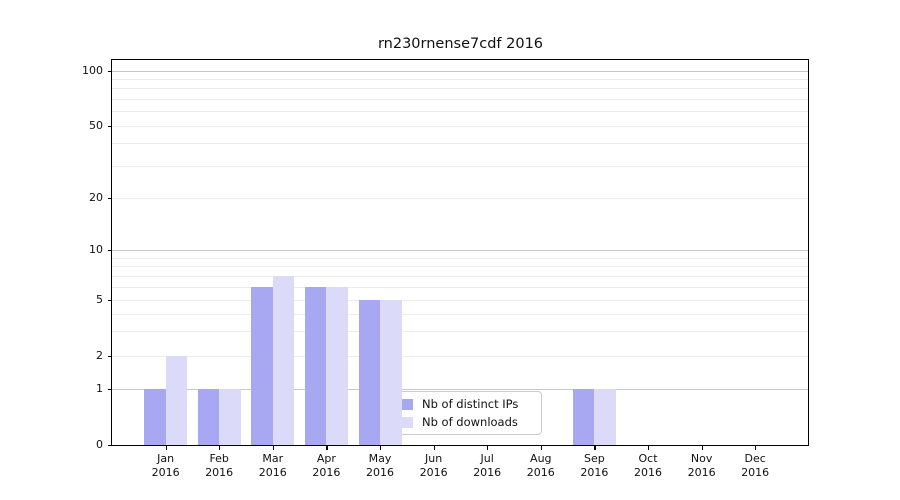  Describe the element at coordinates (380, 458) in the screenshot. I see `x-tick-label-month: May` at that location.